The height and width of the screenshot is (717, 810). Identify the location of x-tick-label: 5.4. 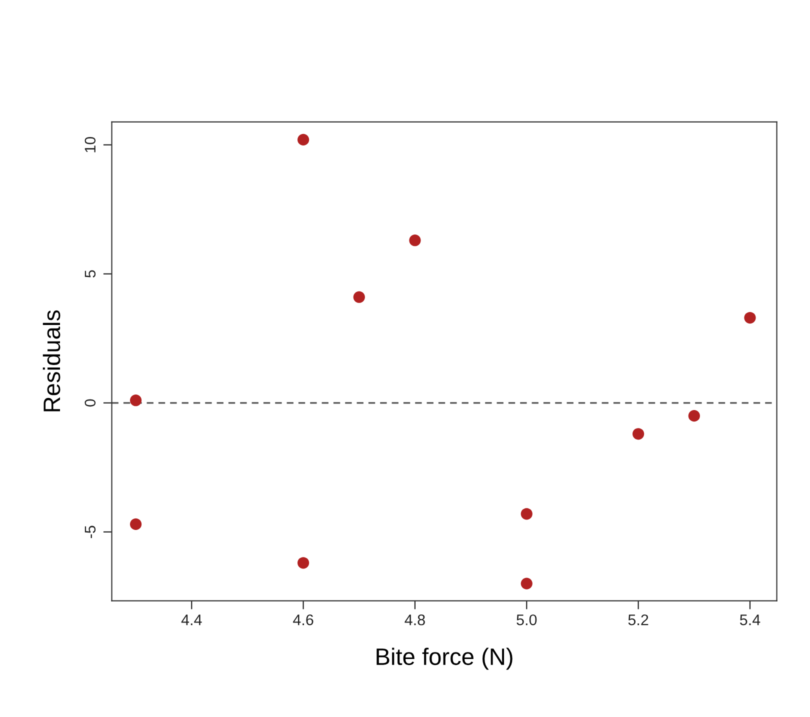
(750, 620).